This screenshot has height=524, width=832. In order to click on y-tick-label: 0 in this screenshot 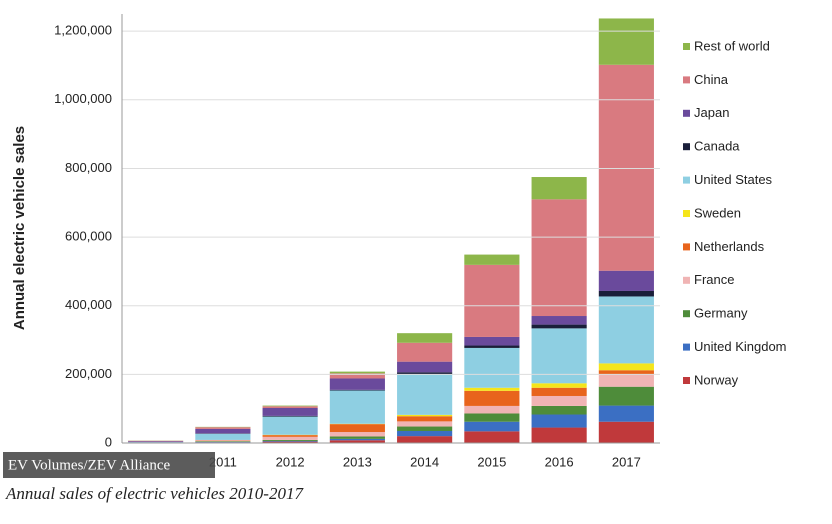, I will do `click(108, 441)`.